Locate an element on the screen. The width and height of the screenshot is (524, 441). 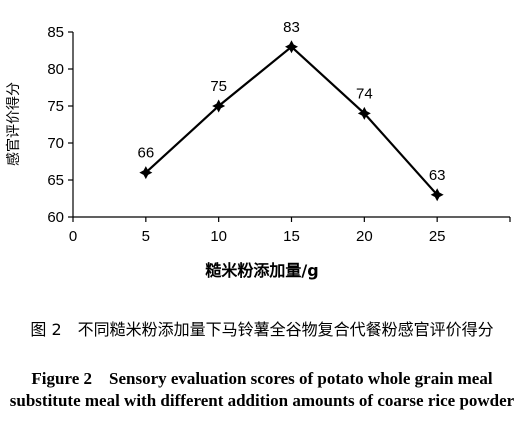
figure-caption-chinese: 图 2 不同糙米粉添加量下马铃薯全谷物复合代餐粉感官评价得分 is located at coordinates (262, 329).